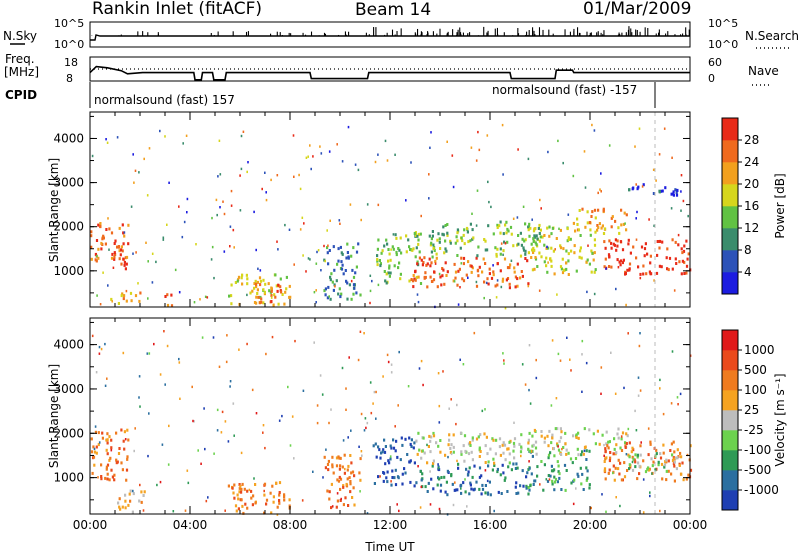 The image size is (800, 554). I want to click on cpid-label: CPID, so click(21, 95).